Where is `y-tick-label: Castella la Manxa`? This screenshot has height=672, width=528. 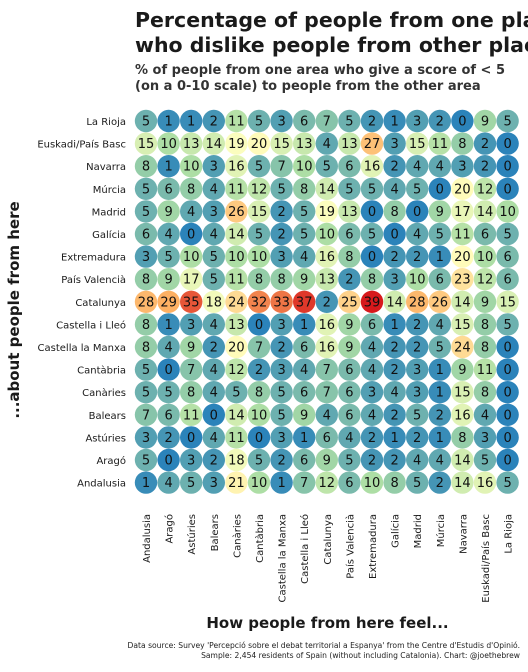 y-tick-label: Castella la Manxa is located at coordinates (82, 348).